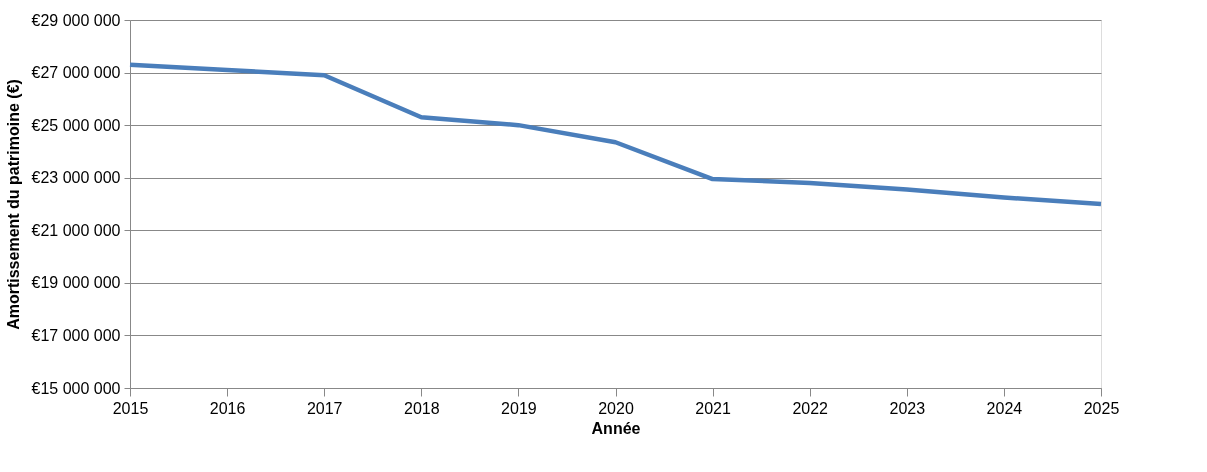 The image size is (1207, 472). Describe the element at coordinates (1101, 408) in the screenshot. I see `x-tick-label: 2025` at that location.